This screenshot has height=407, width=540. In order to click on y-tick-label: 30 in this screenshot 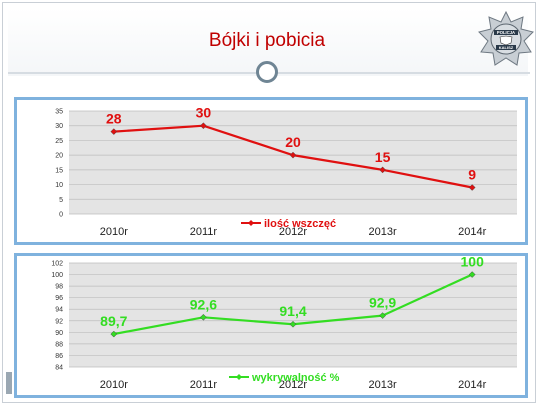, I will do `click(59, 126)`.